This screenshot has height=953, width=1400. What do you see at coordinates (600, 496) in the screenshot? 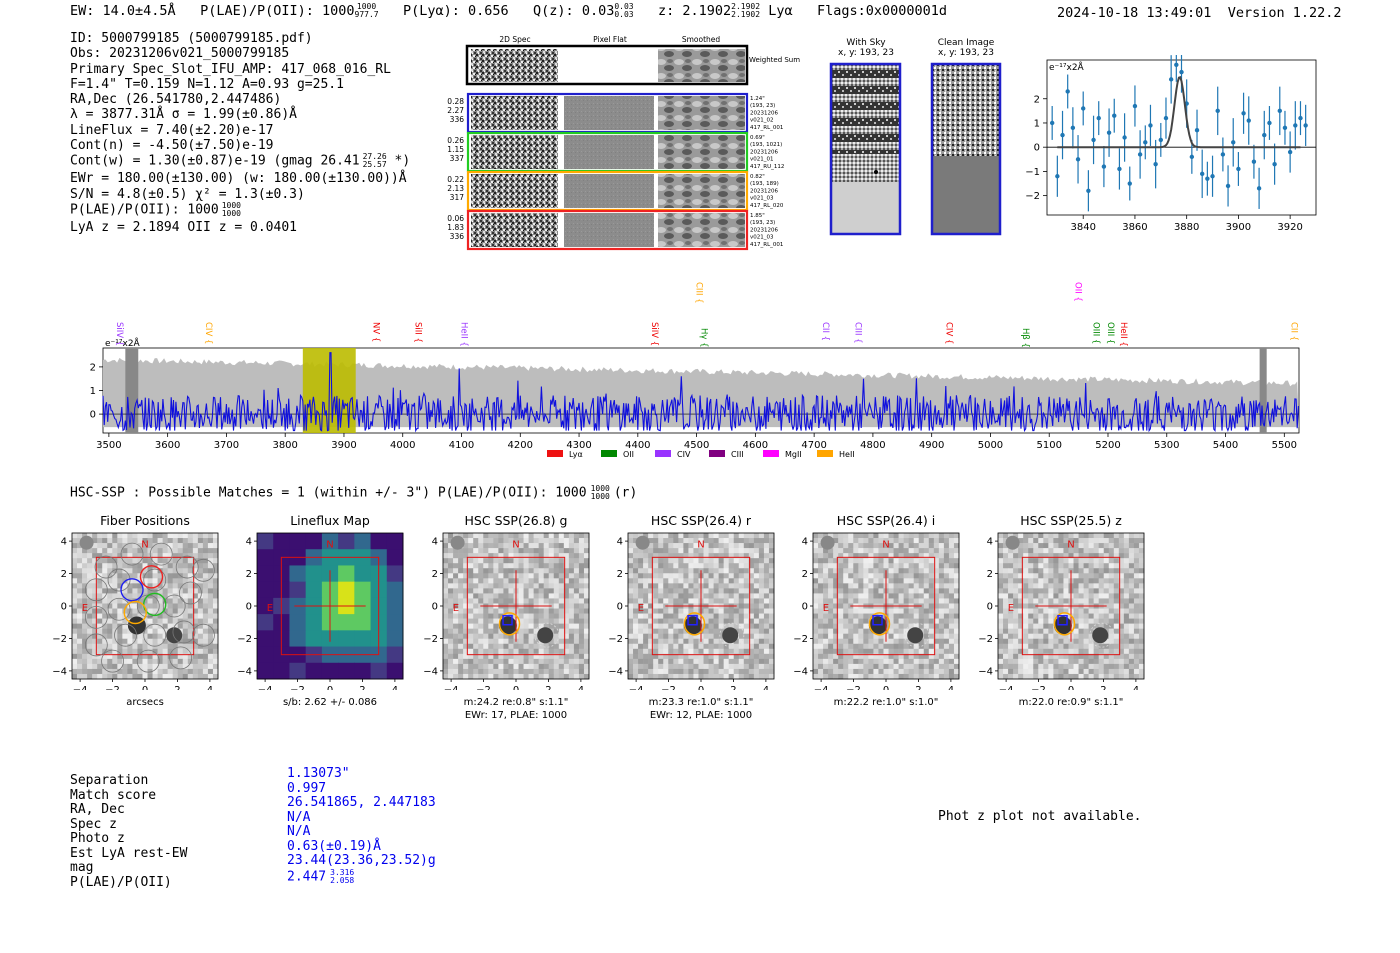
I see `hsc-header-lo: 1000` at bounding box center [600, 496].